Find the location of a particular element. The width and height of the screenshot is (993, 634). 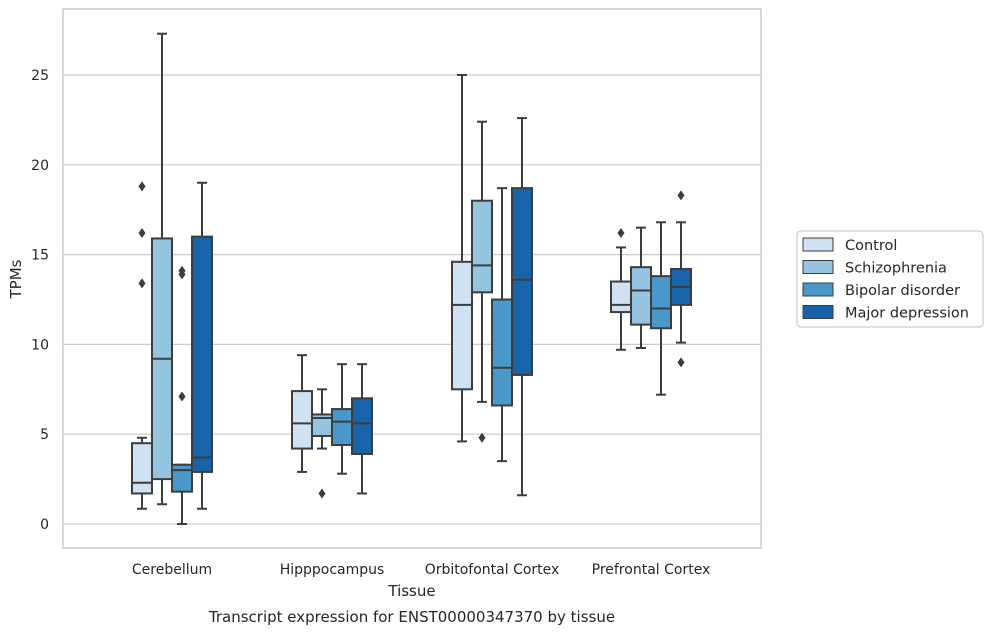

legend-label-3: Major depression is located at coordinates (907, 314).